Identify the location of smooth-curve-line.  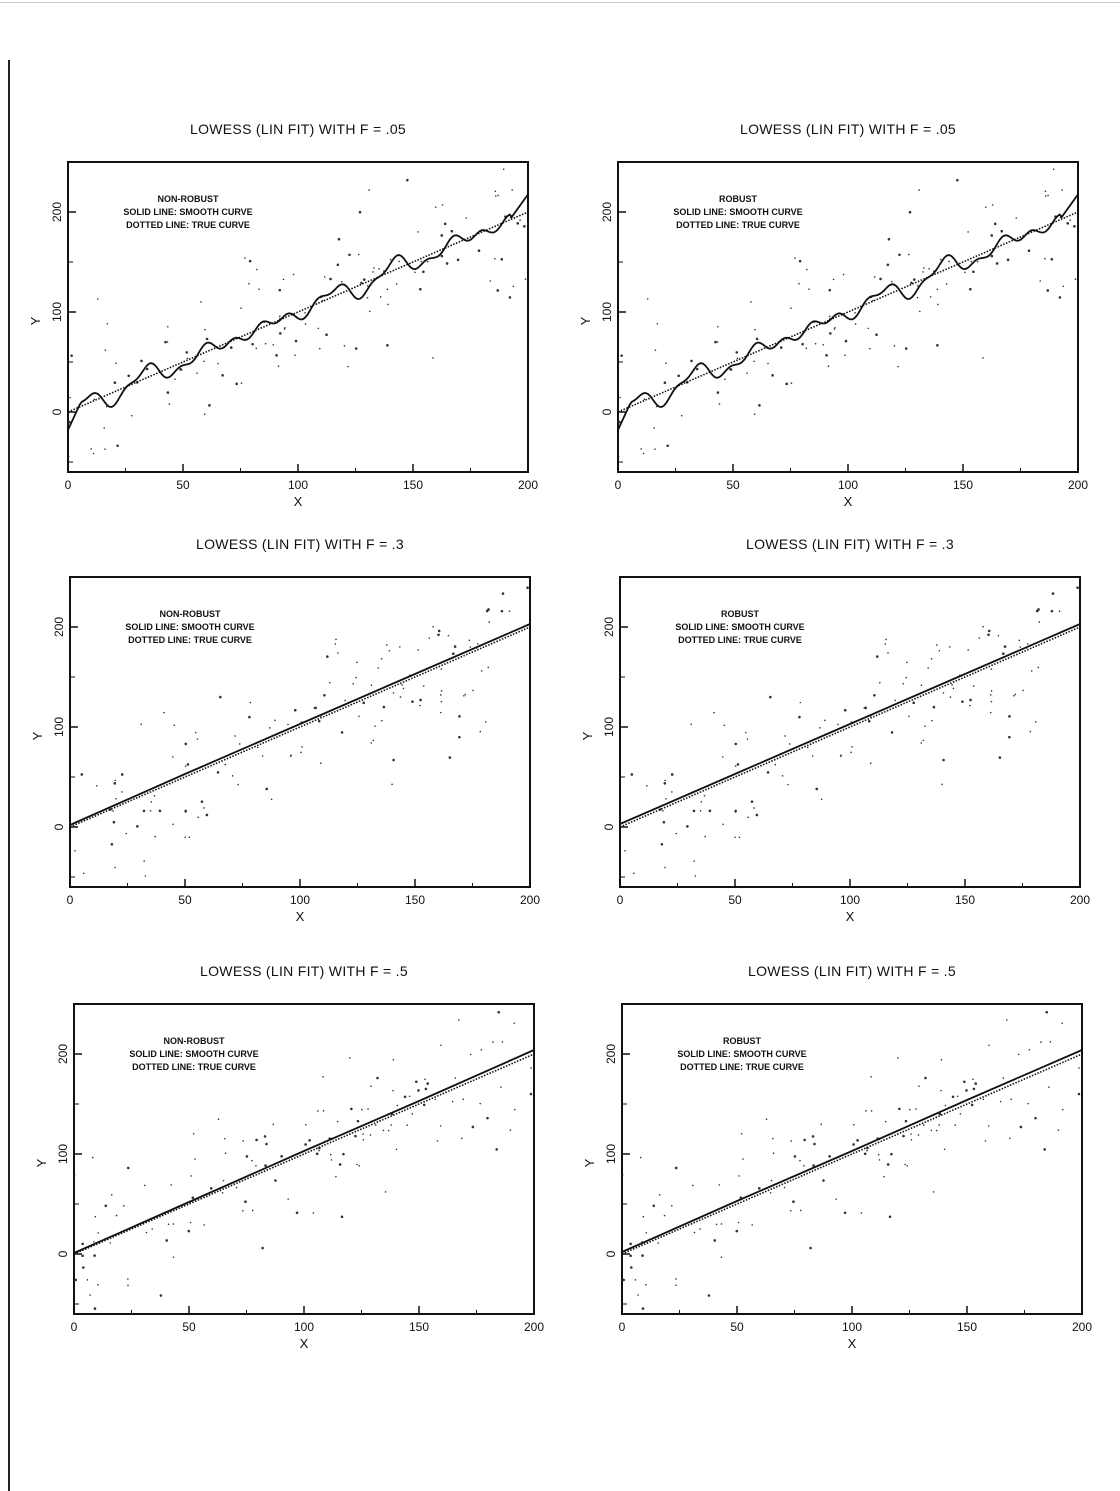
(300, 724).